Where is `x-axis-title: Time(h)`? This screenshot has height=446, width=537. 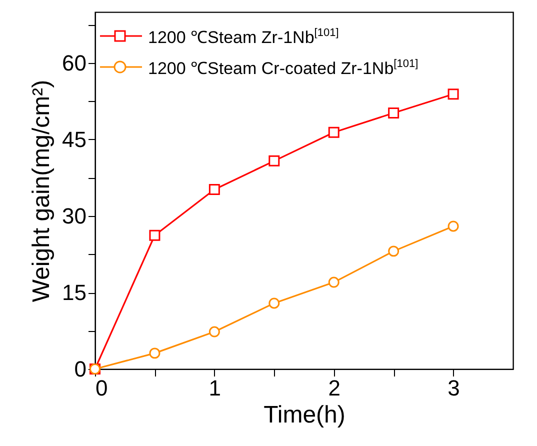
x-axis-title: Time(h) is located at coordinates (305, 415).